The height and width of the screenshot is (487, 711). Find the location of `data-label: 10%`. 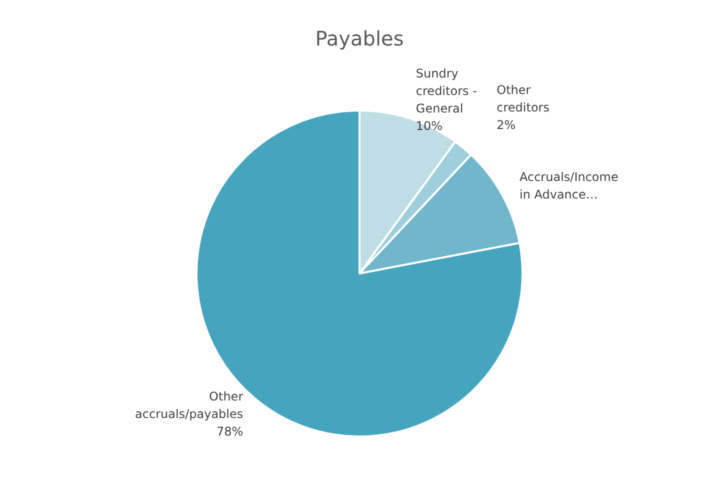

data-label: 10% is located at coordinates (429, 126).